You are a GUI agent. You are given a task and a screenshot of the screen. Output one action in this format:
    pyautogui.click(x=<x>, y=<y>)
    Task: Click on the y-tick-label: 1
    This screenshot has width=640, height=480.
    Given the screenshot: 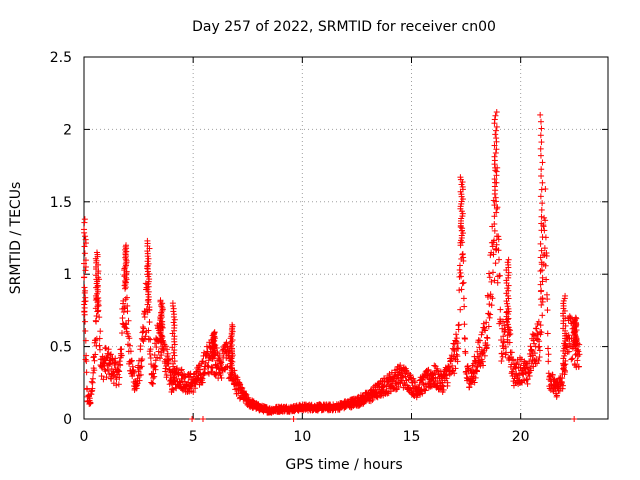 What is the action you would take?
    pyautogui.click(x=67, y=275)
    